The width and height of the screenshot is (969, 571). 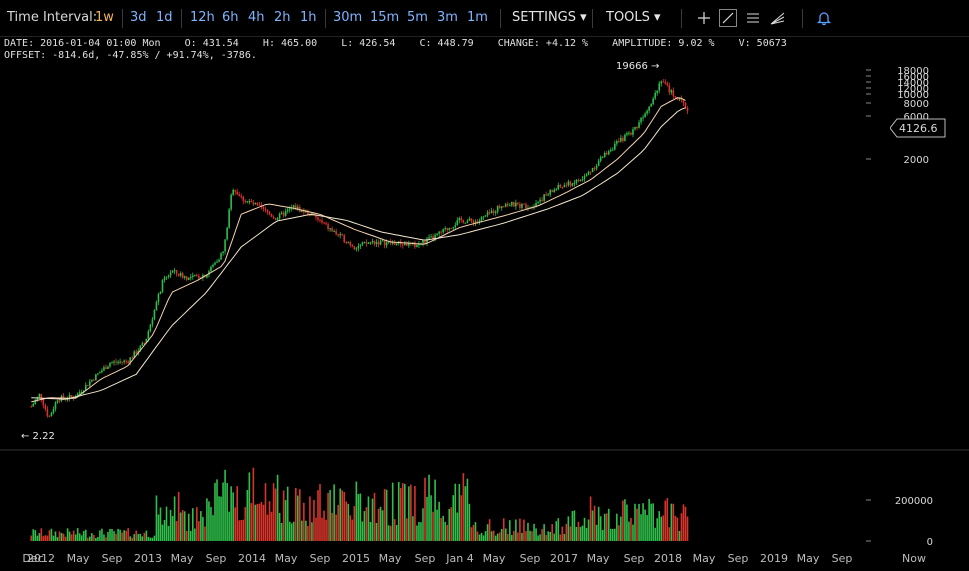 I want to click on interval-1d: 1d, so click(x=164, y=17).